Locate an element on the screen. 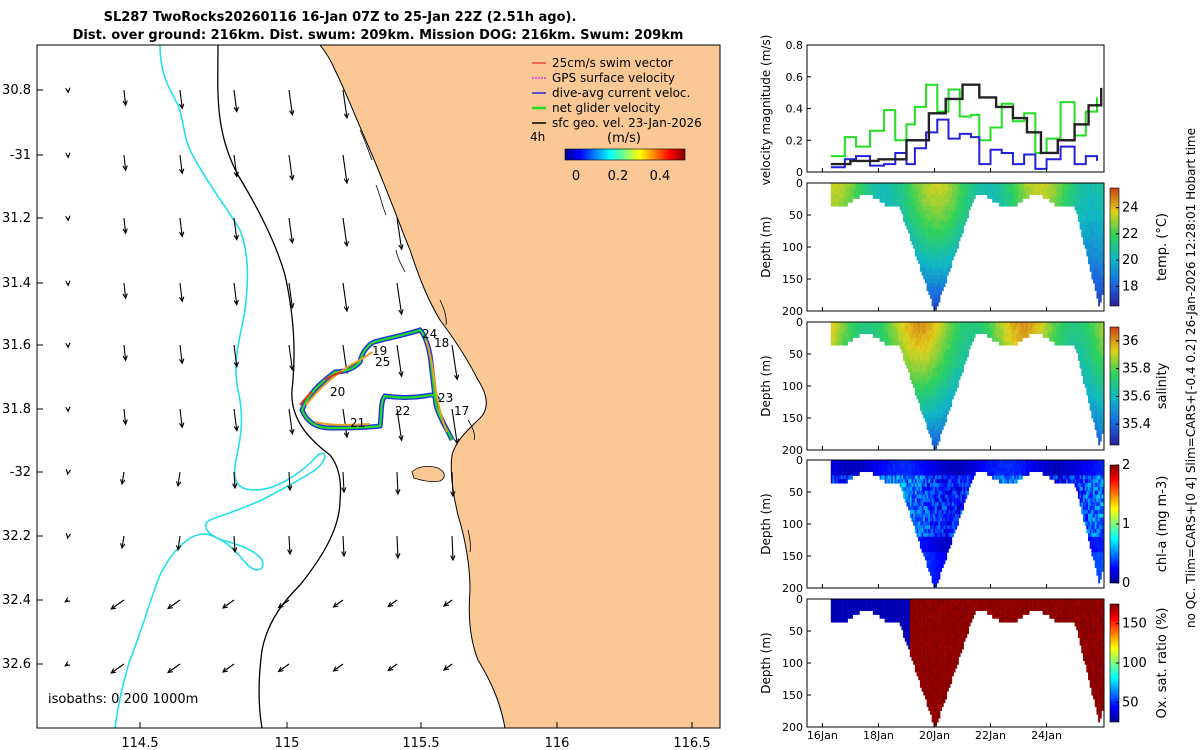 The width and height of the screenshot is (1200, 750). colorbar-tick: 0 is located at coordinates (576, 176).